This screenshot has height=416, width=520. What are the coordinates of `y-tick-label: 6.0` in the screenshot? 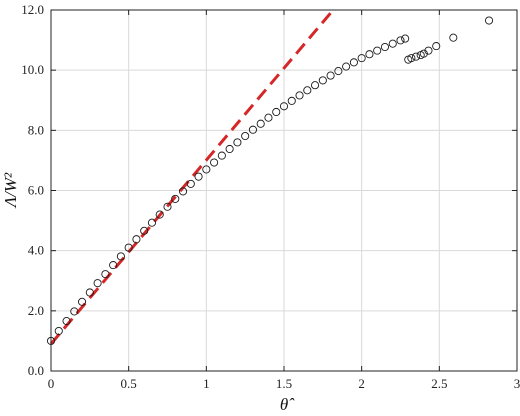 It's located at (36, 190).